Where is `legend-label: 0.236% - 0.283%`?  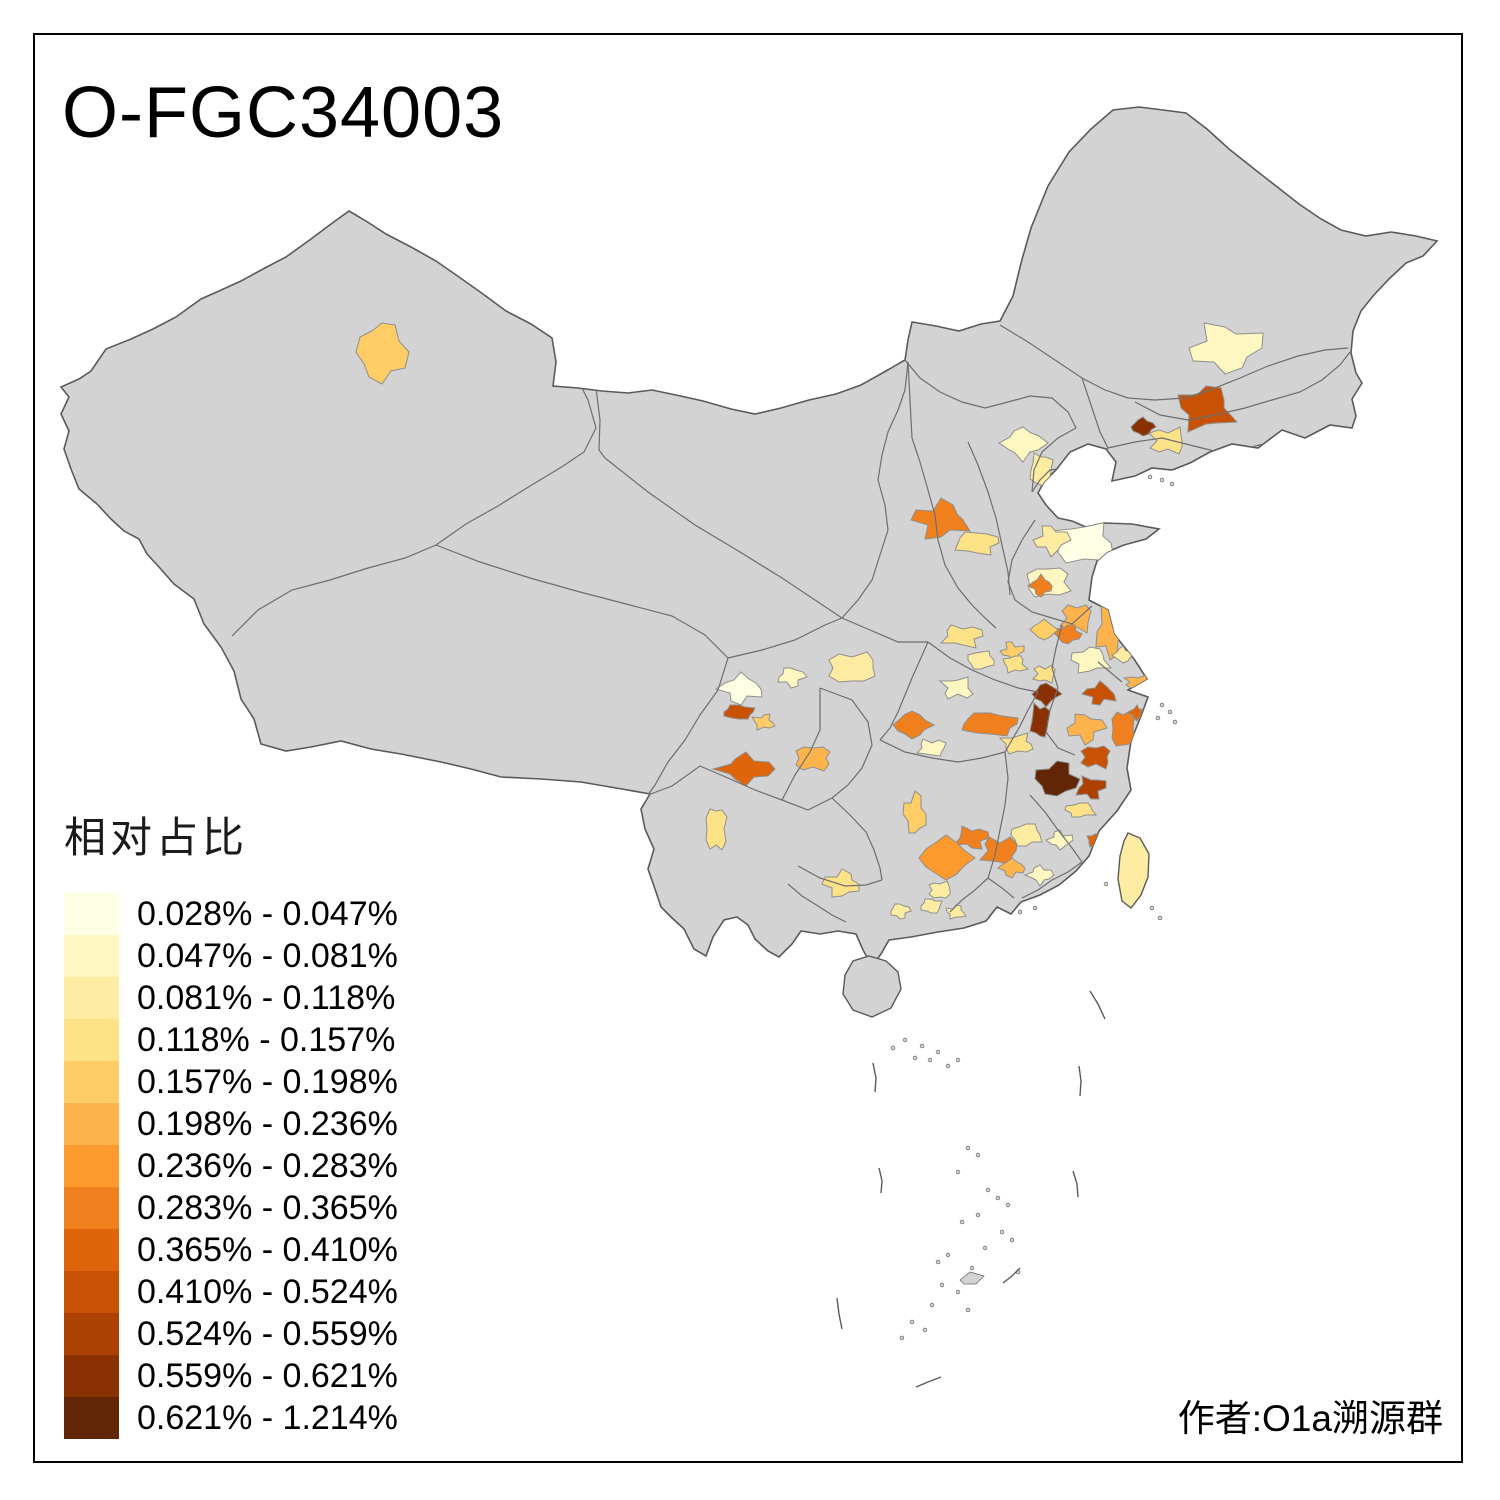 legend-label: 0.236% - 0.283% is located at coordinates (267, 1165).